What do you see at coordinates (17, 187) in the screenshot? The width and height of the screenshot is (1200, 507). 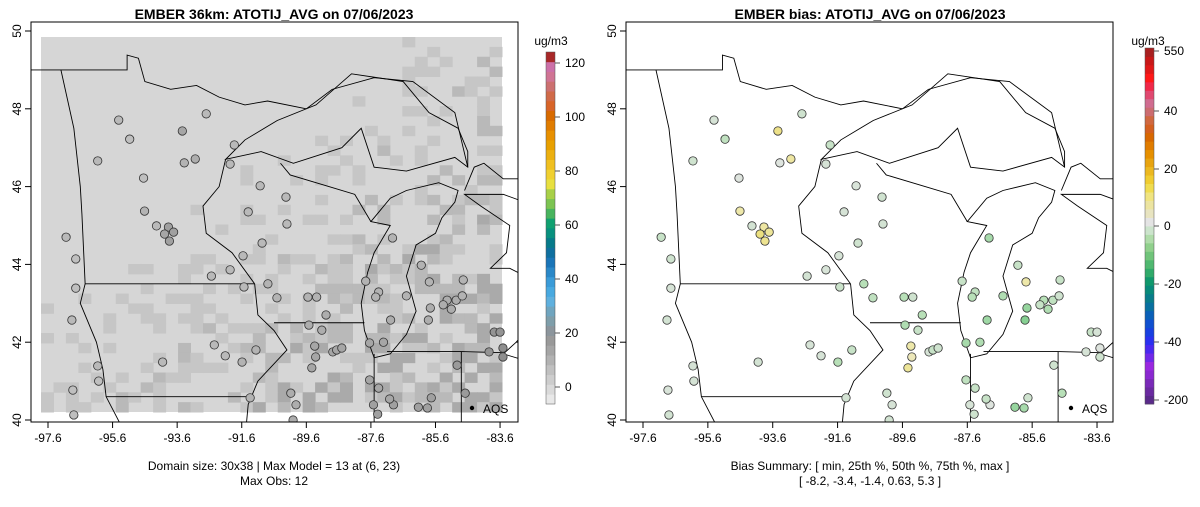 I see `y-tick-label: 46` at bounding box center [17, 187].